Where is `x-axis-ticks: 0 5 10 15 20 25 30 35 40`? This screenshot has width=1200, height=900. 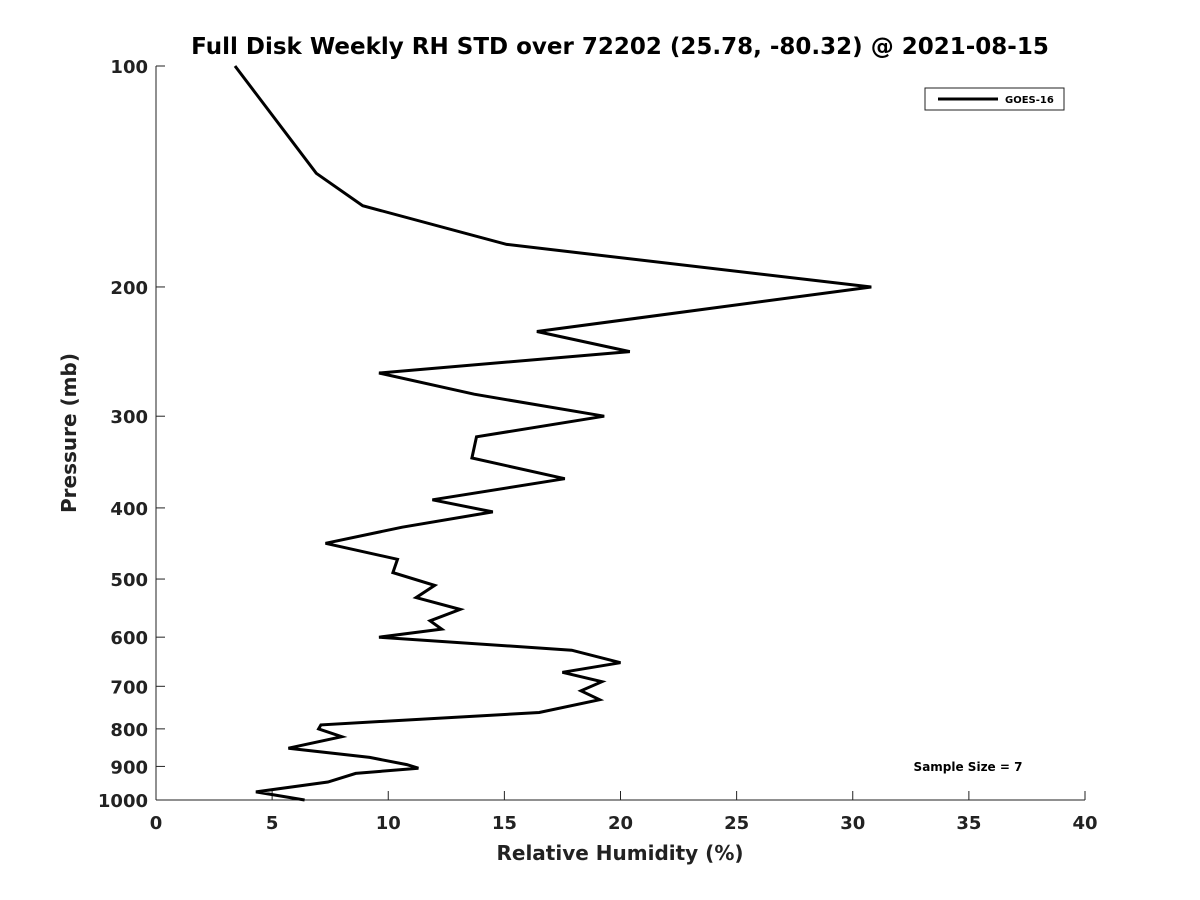 x-axis-ticks: 0 5 10 15 20 25 30 35 40 is located at coordinates (624, 812).